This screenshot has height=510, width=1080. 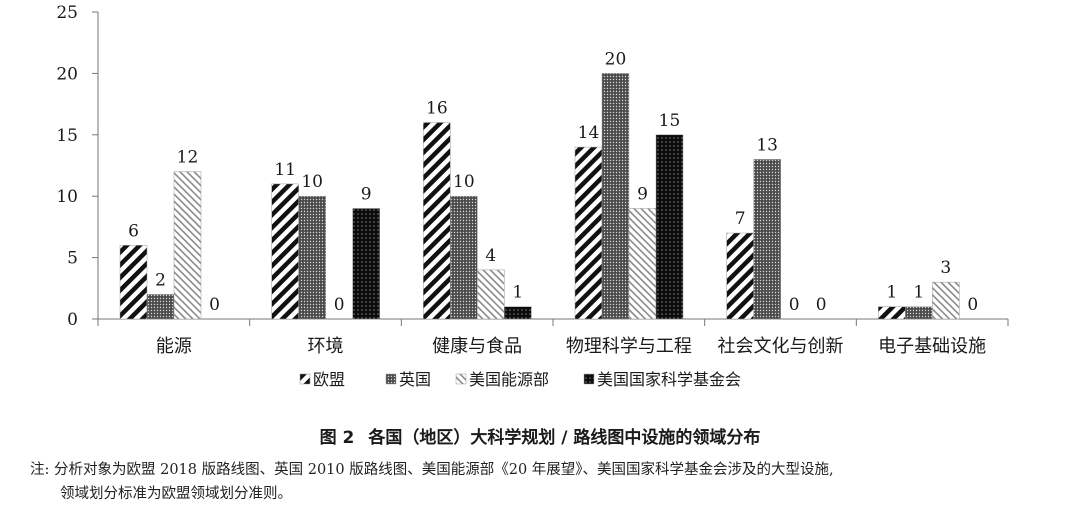 I want to click on data-label: 7, so click(x=740, y=219).